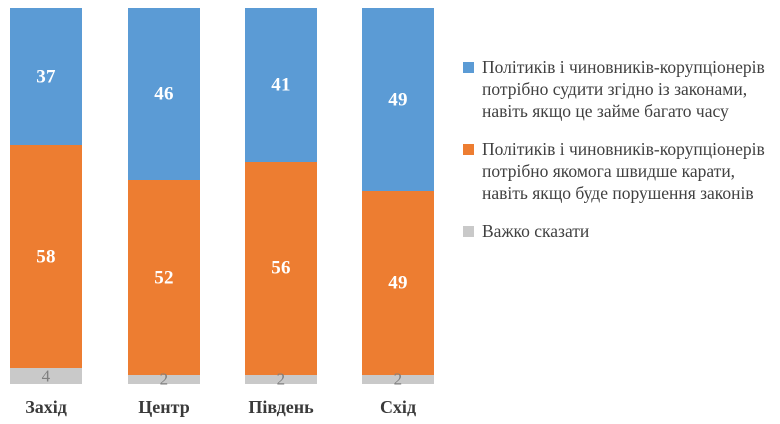  I want to click on bar-segment-orange: 56, so click(281, 268).